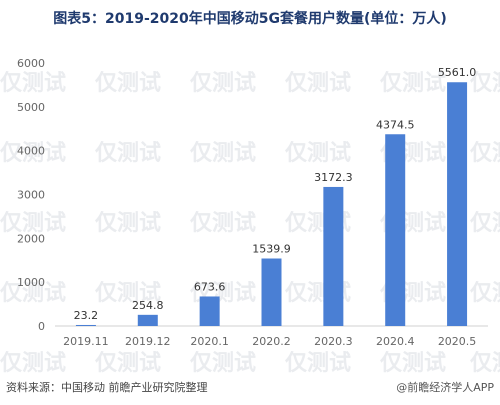  Describe the element at coordinates (41, 326) in the screenshot. I see `y-tick-label: 0` at that location.